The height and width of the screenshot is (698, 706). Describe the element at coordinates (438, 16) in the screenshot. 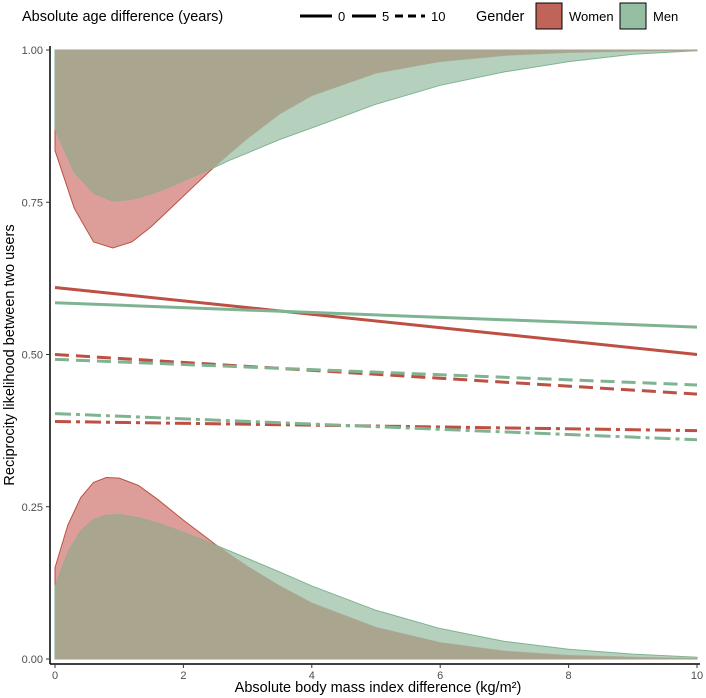

I see `legend-label-age-10: 10` at that location.